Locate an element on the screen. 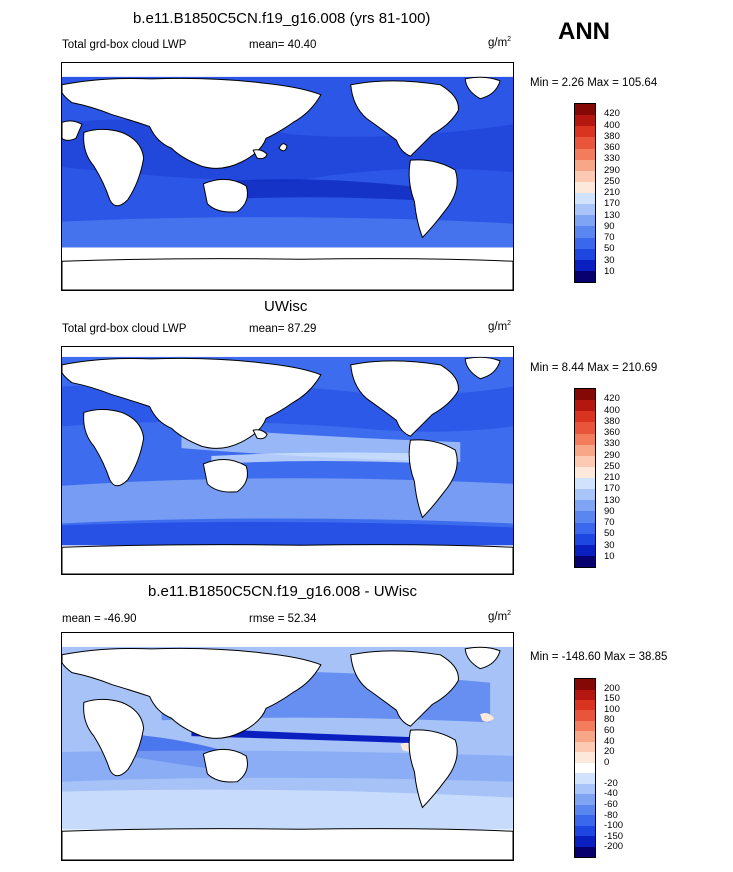 This screenshot has width=733, height=872. panel2-colorbar-label: 90 is located at coordinates (609, 511).